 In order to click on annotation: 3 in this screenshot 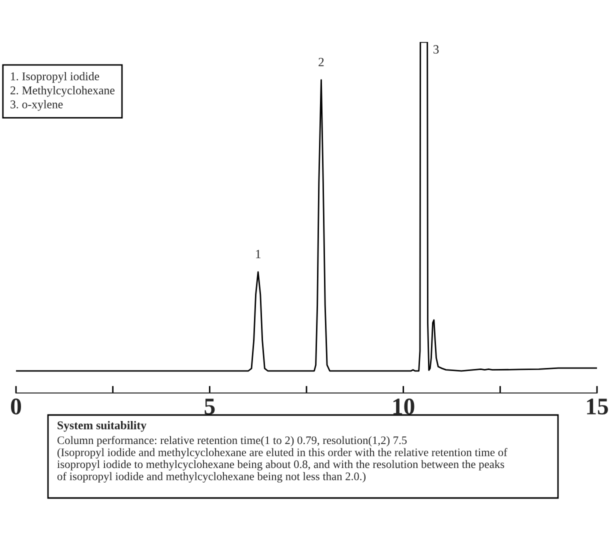, I will do `click(436, 49)`.